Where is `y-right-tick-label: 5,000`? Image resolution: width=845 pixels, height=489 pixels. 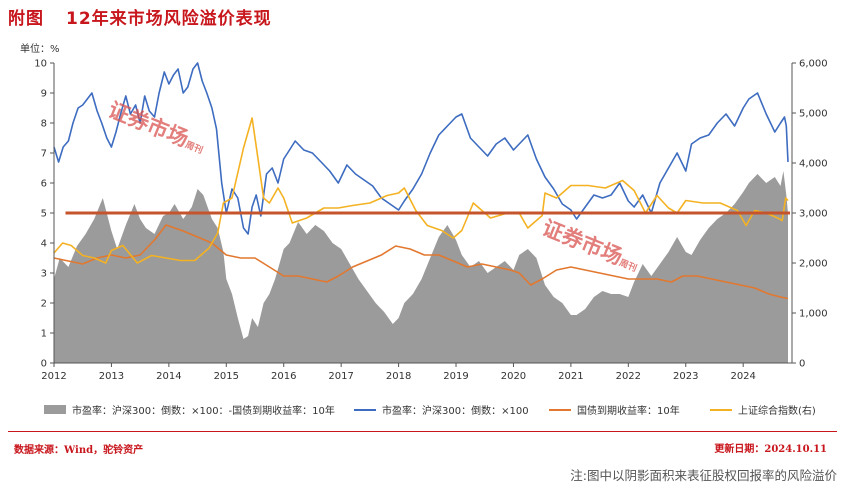
y-right-tick-label: 5,000 is located at coordinates (813, 114).